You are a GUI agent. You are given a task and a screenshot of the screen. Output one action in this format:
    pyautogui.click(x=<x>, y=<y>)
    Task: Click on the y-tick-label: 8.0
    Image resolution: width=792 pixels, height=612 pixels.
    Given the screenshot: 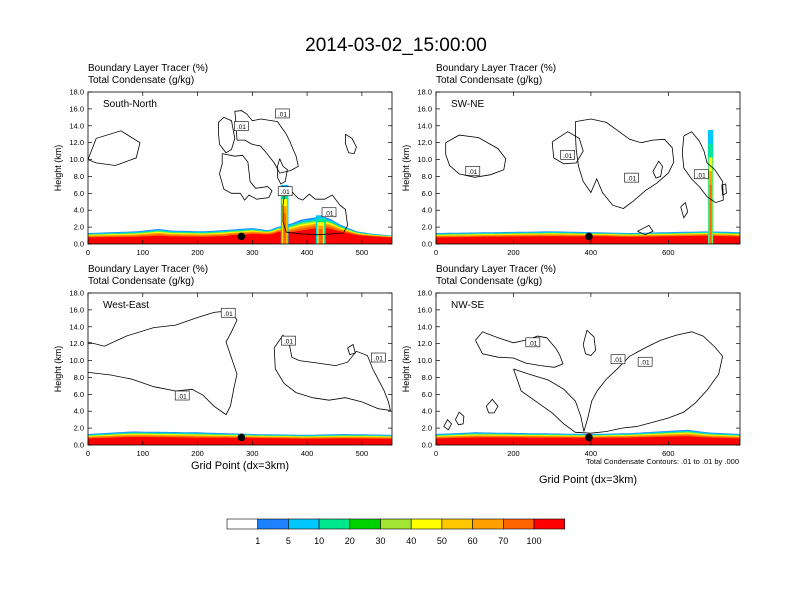 What is the action you would take?
    pyautogui.click(x=79, y=377)
    